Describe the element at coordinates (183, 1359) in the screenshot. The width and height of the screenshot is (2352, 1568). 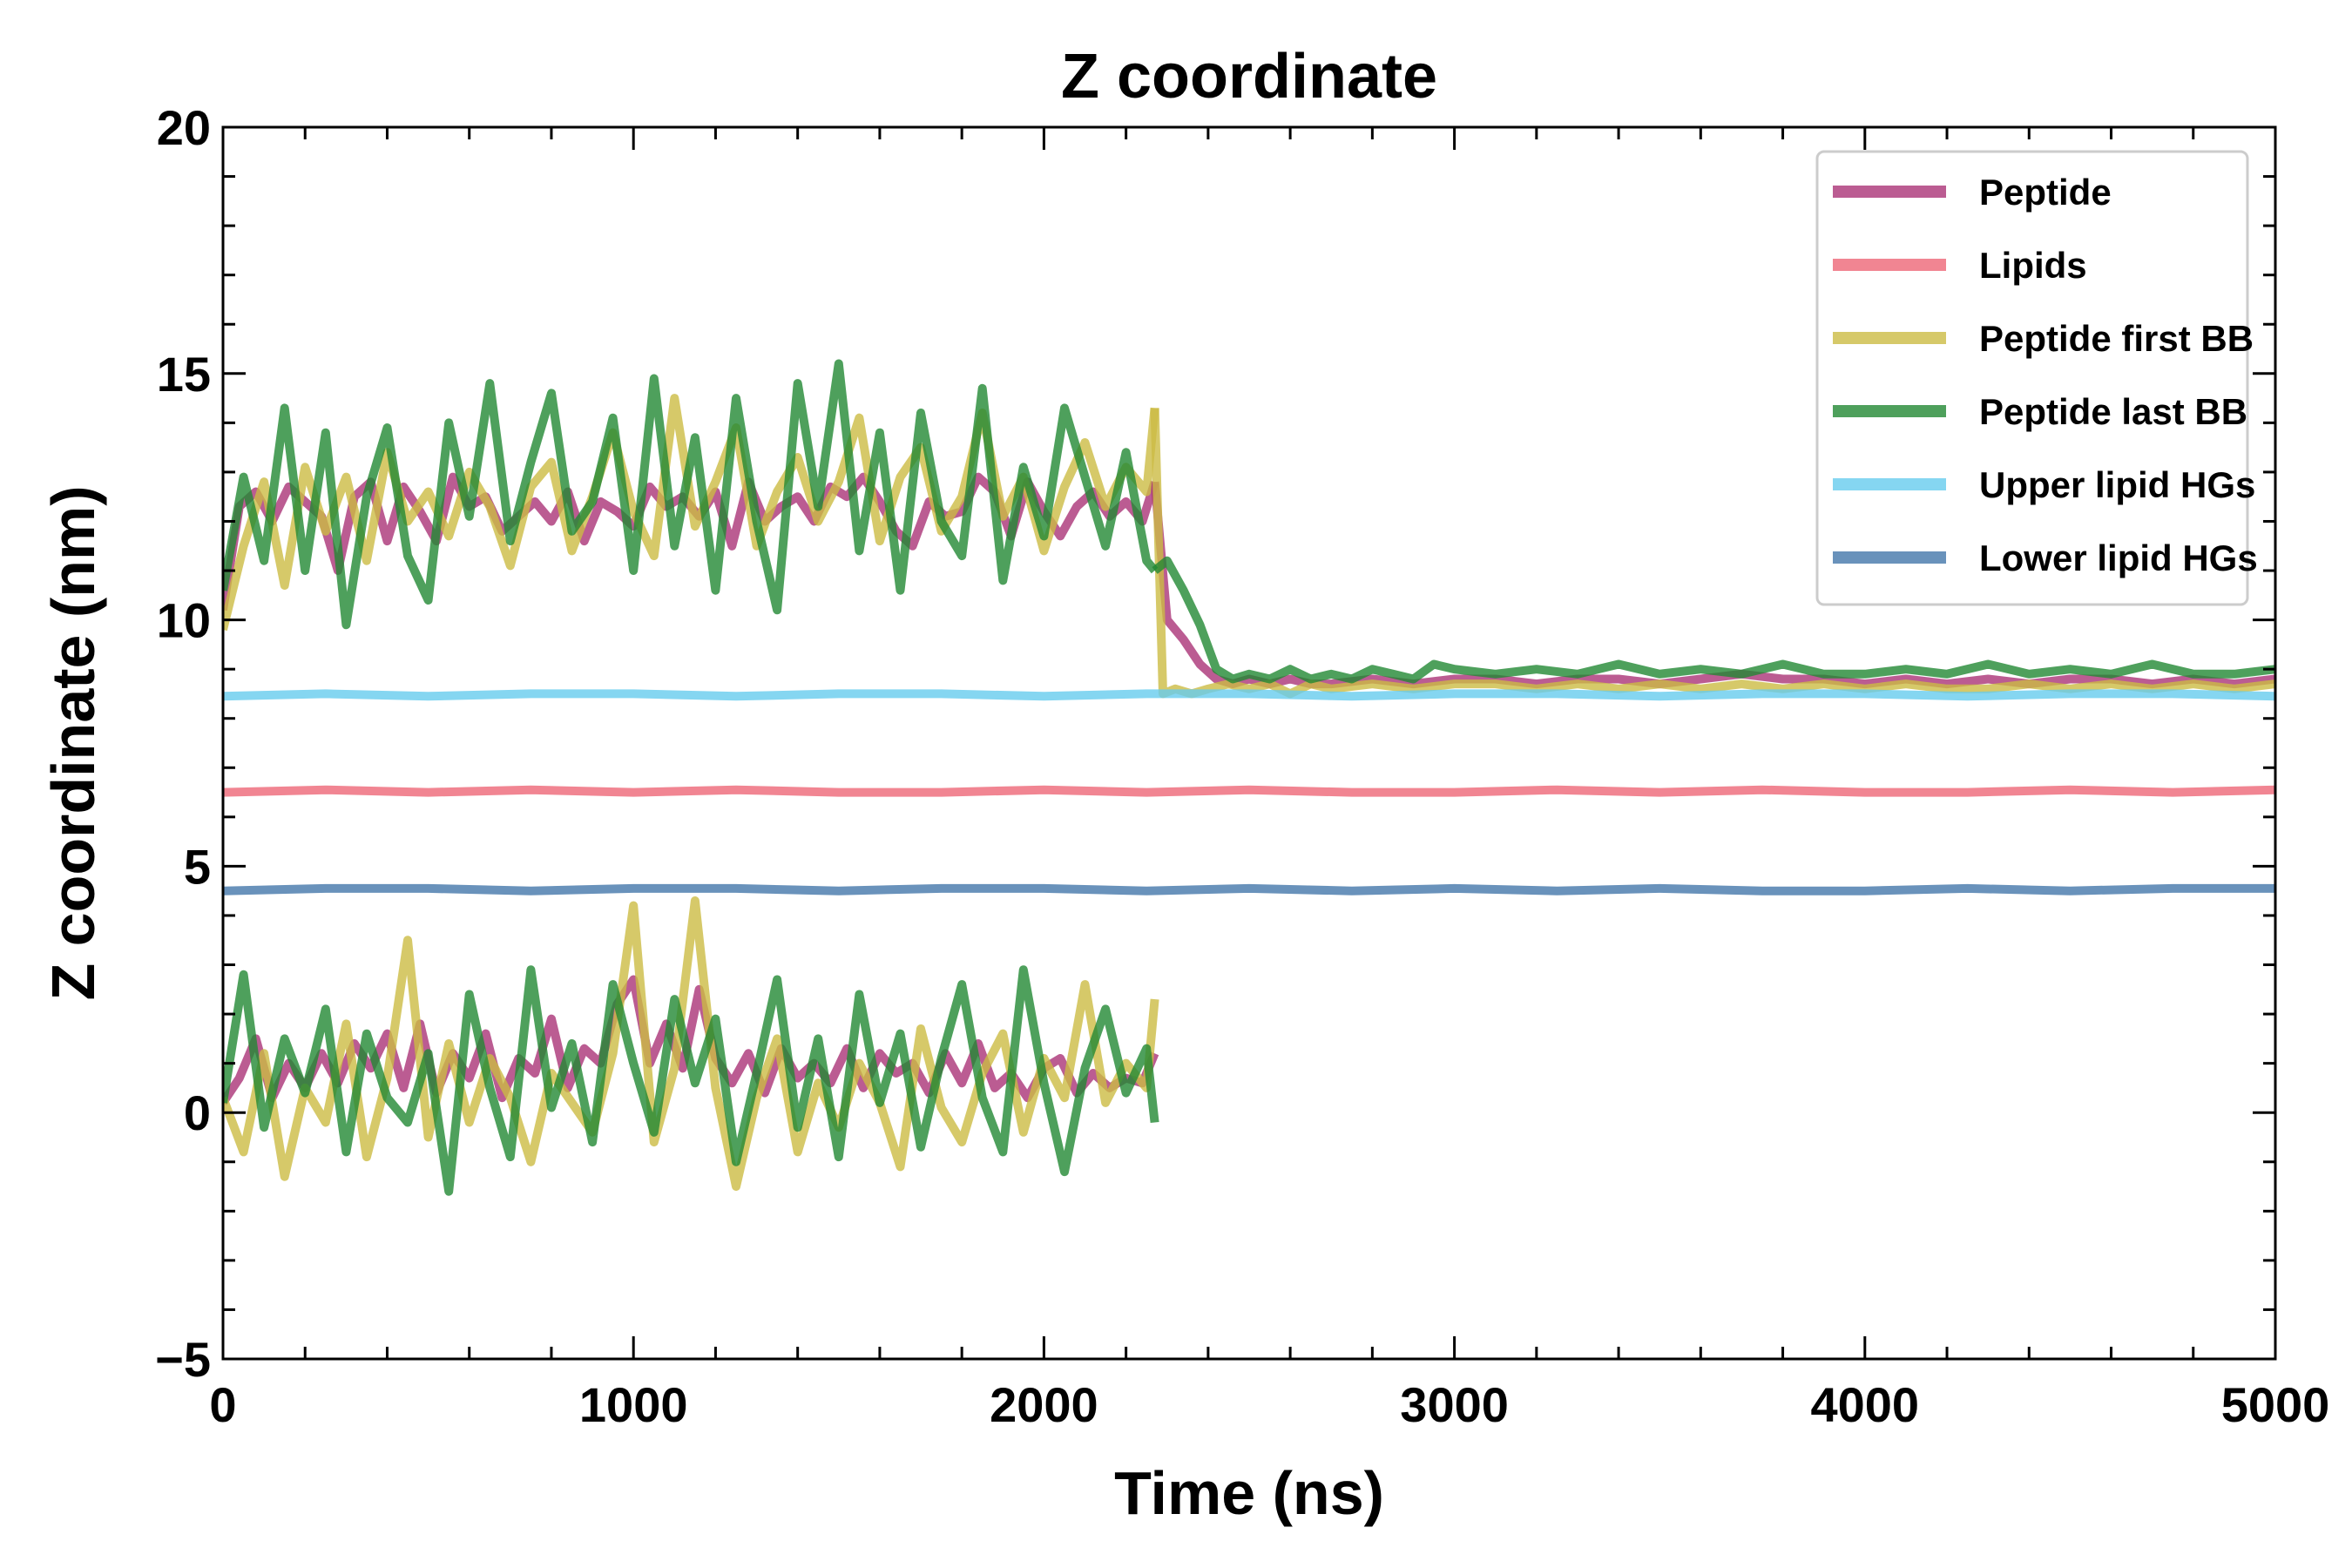
I see `y-tick-label: −5` at that location.